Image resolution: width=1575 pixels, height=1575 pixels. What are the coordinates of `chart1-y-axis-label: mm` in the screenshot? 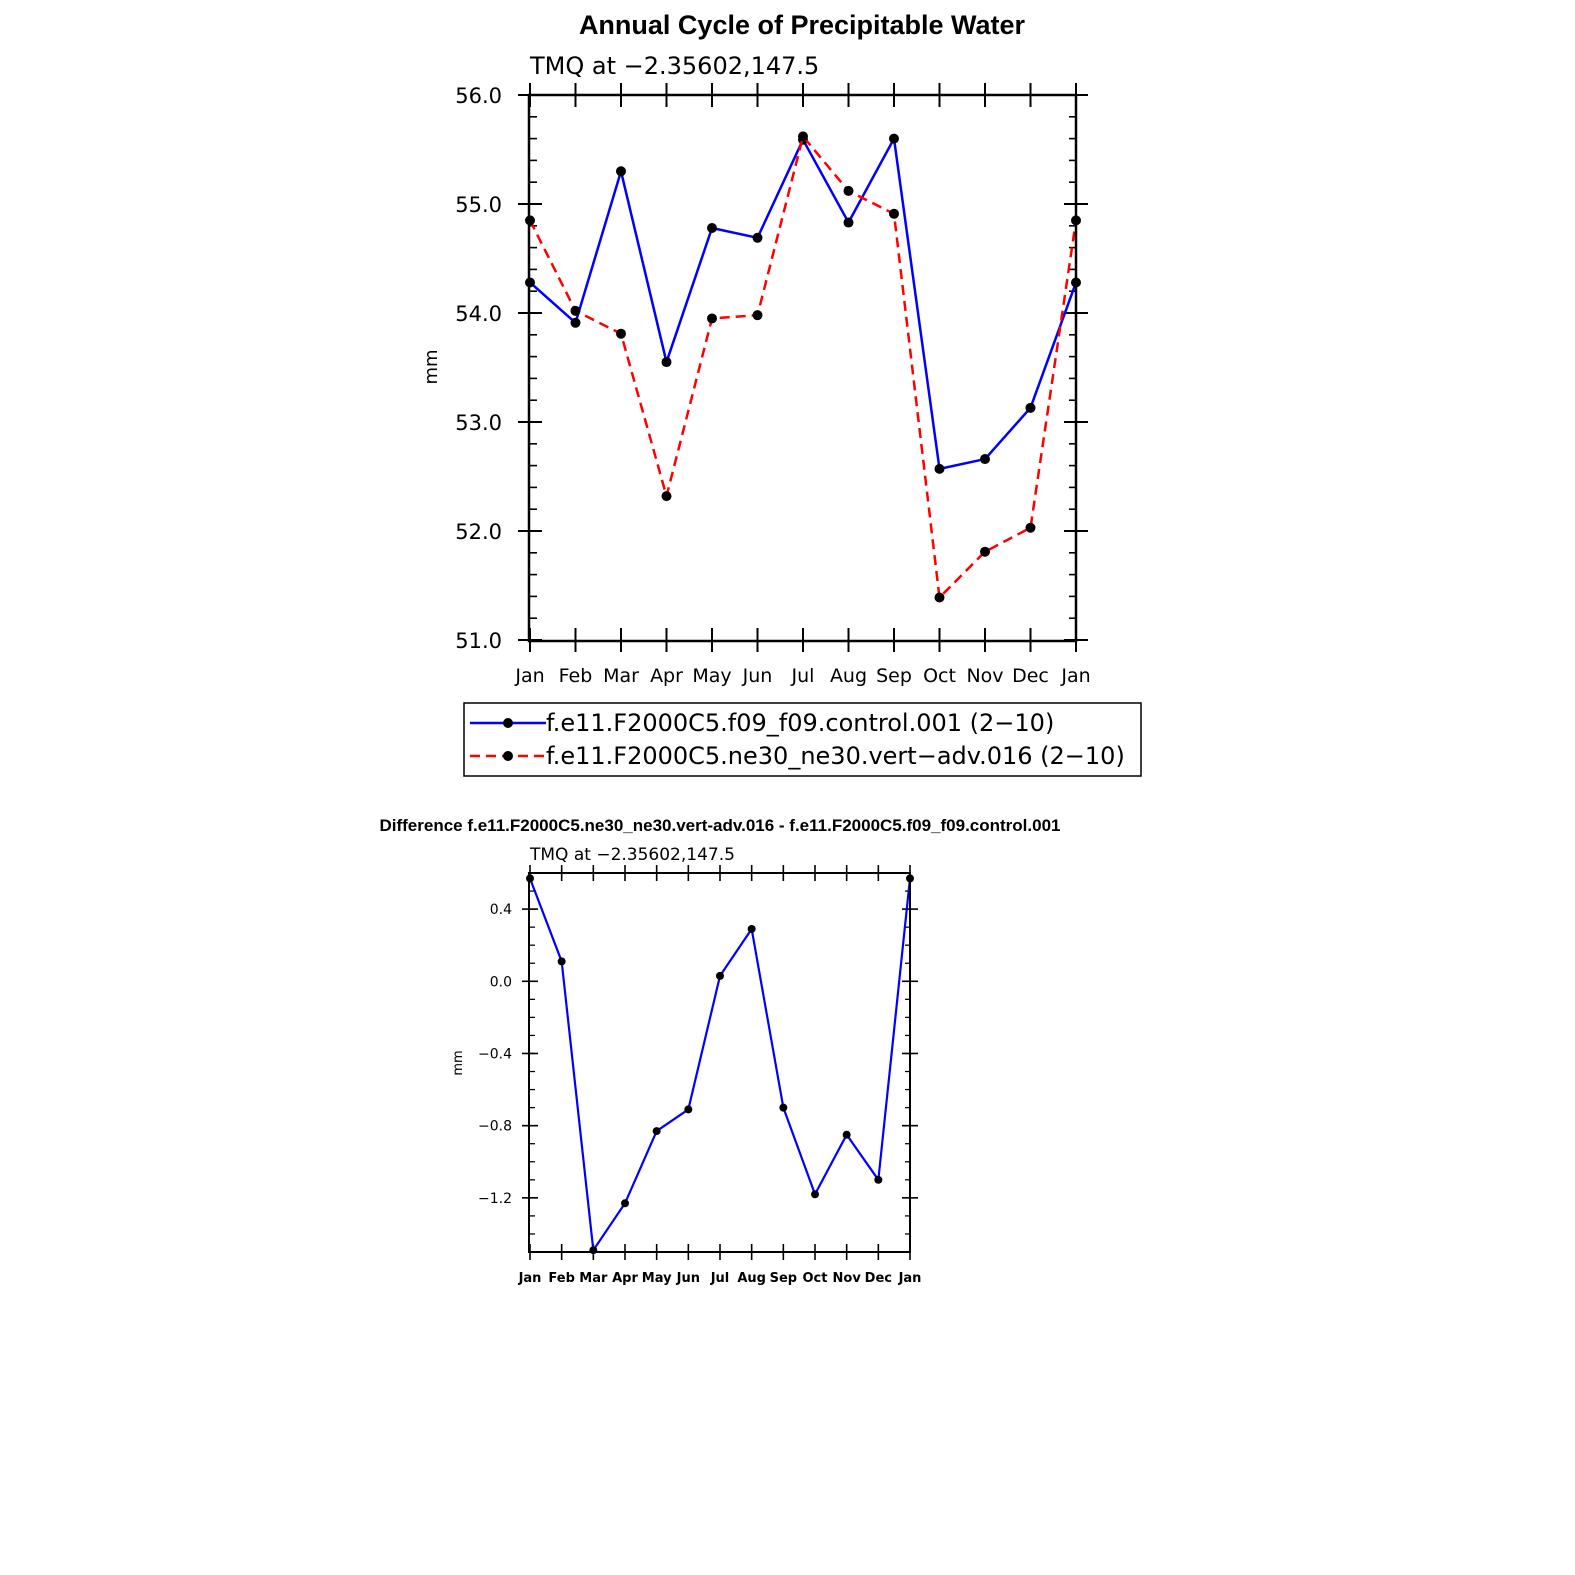 It's located at (431, 366).